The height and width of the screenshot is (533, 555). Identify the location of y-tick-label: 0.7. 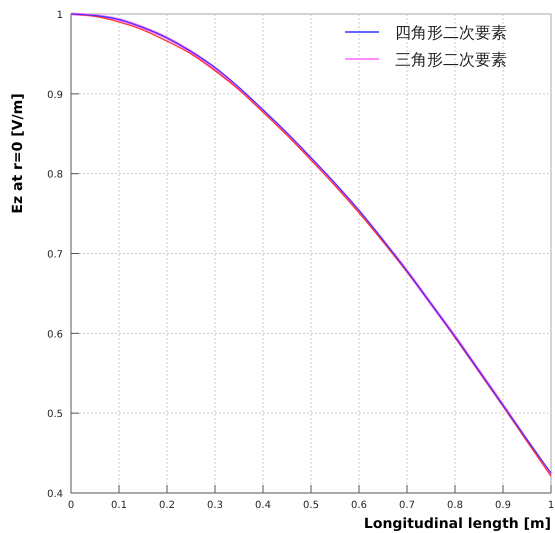
(55, 255).